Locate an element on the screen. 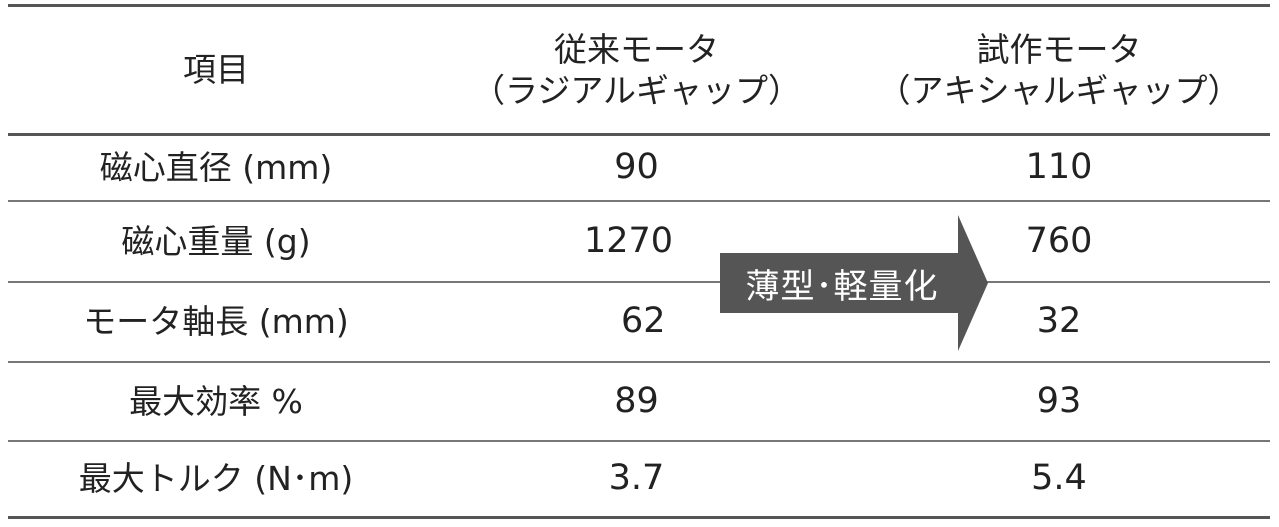 The height and width of the screenshot is (527, 1279). prototype-value: 760 is located at coordinates (1059, 240).